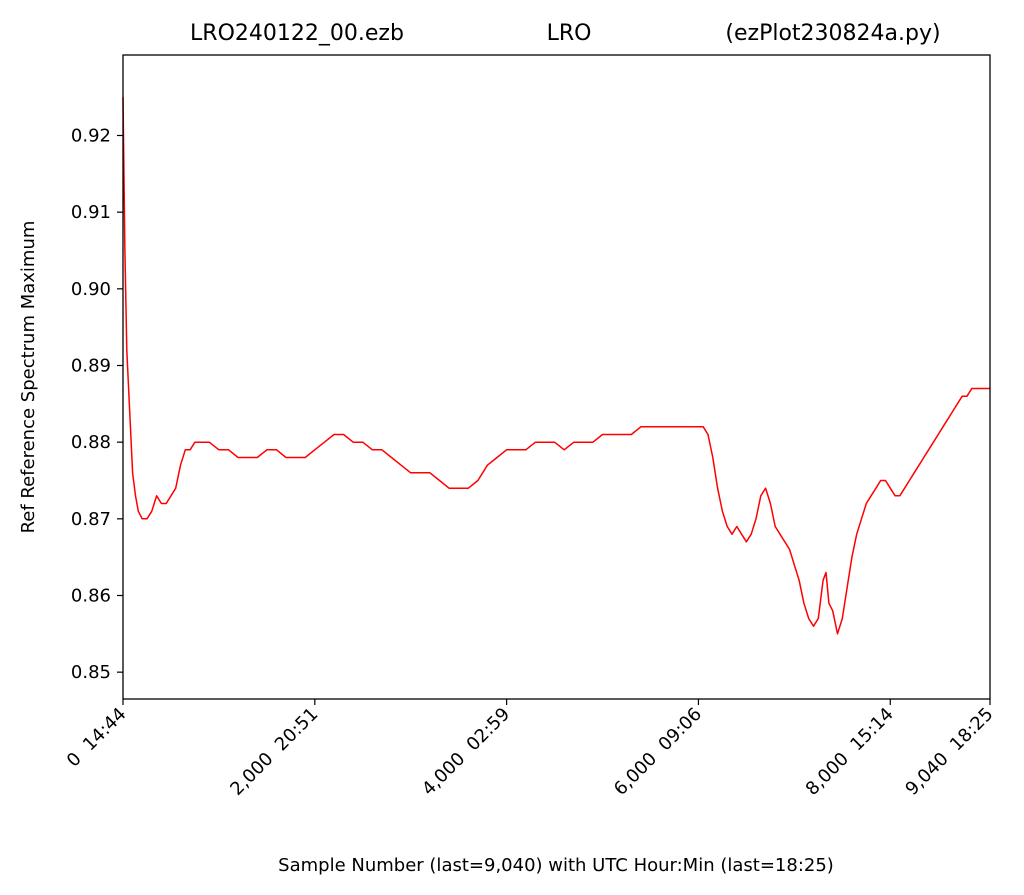 The image size is (1024, 895). Describe the element at coordinates (97, 738) in the screenshot. I see `x-tick-label: 0 14:44` at that location.